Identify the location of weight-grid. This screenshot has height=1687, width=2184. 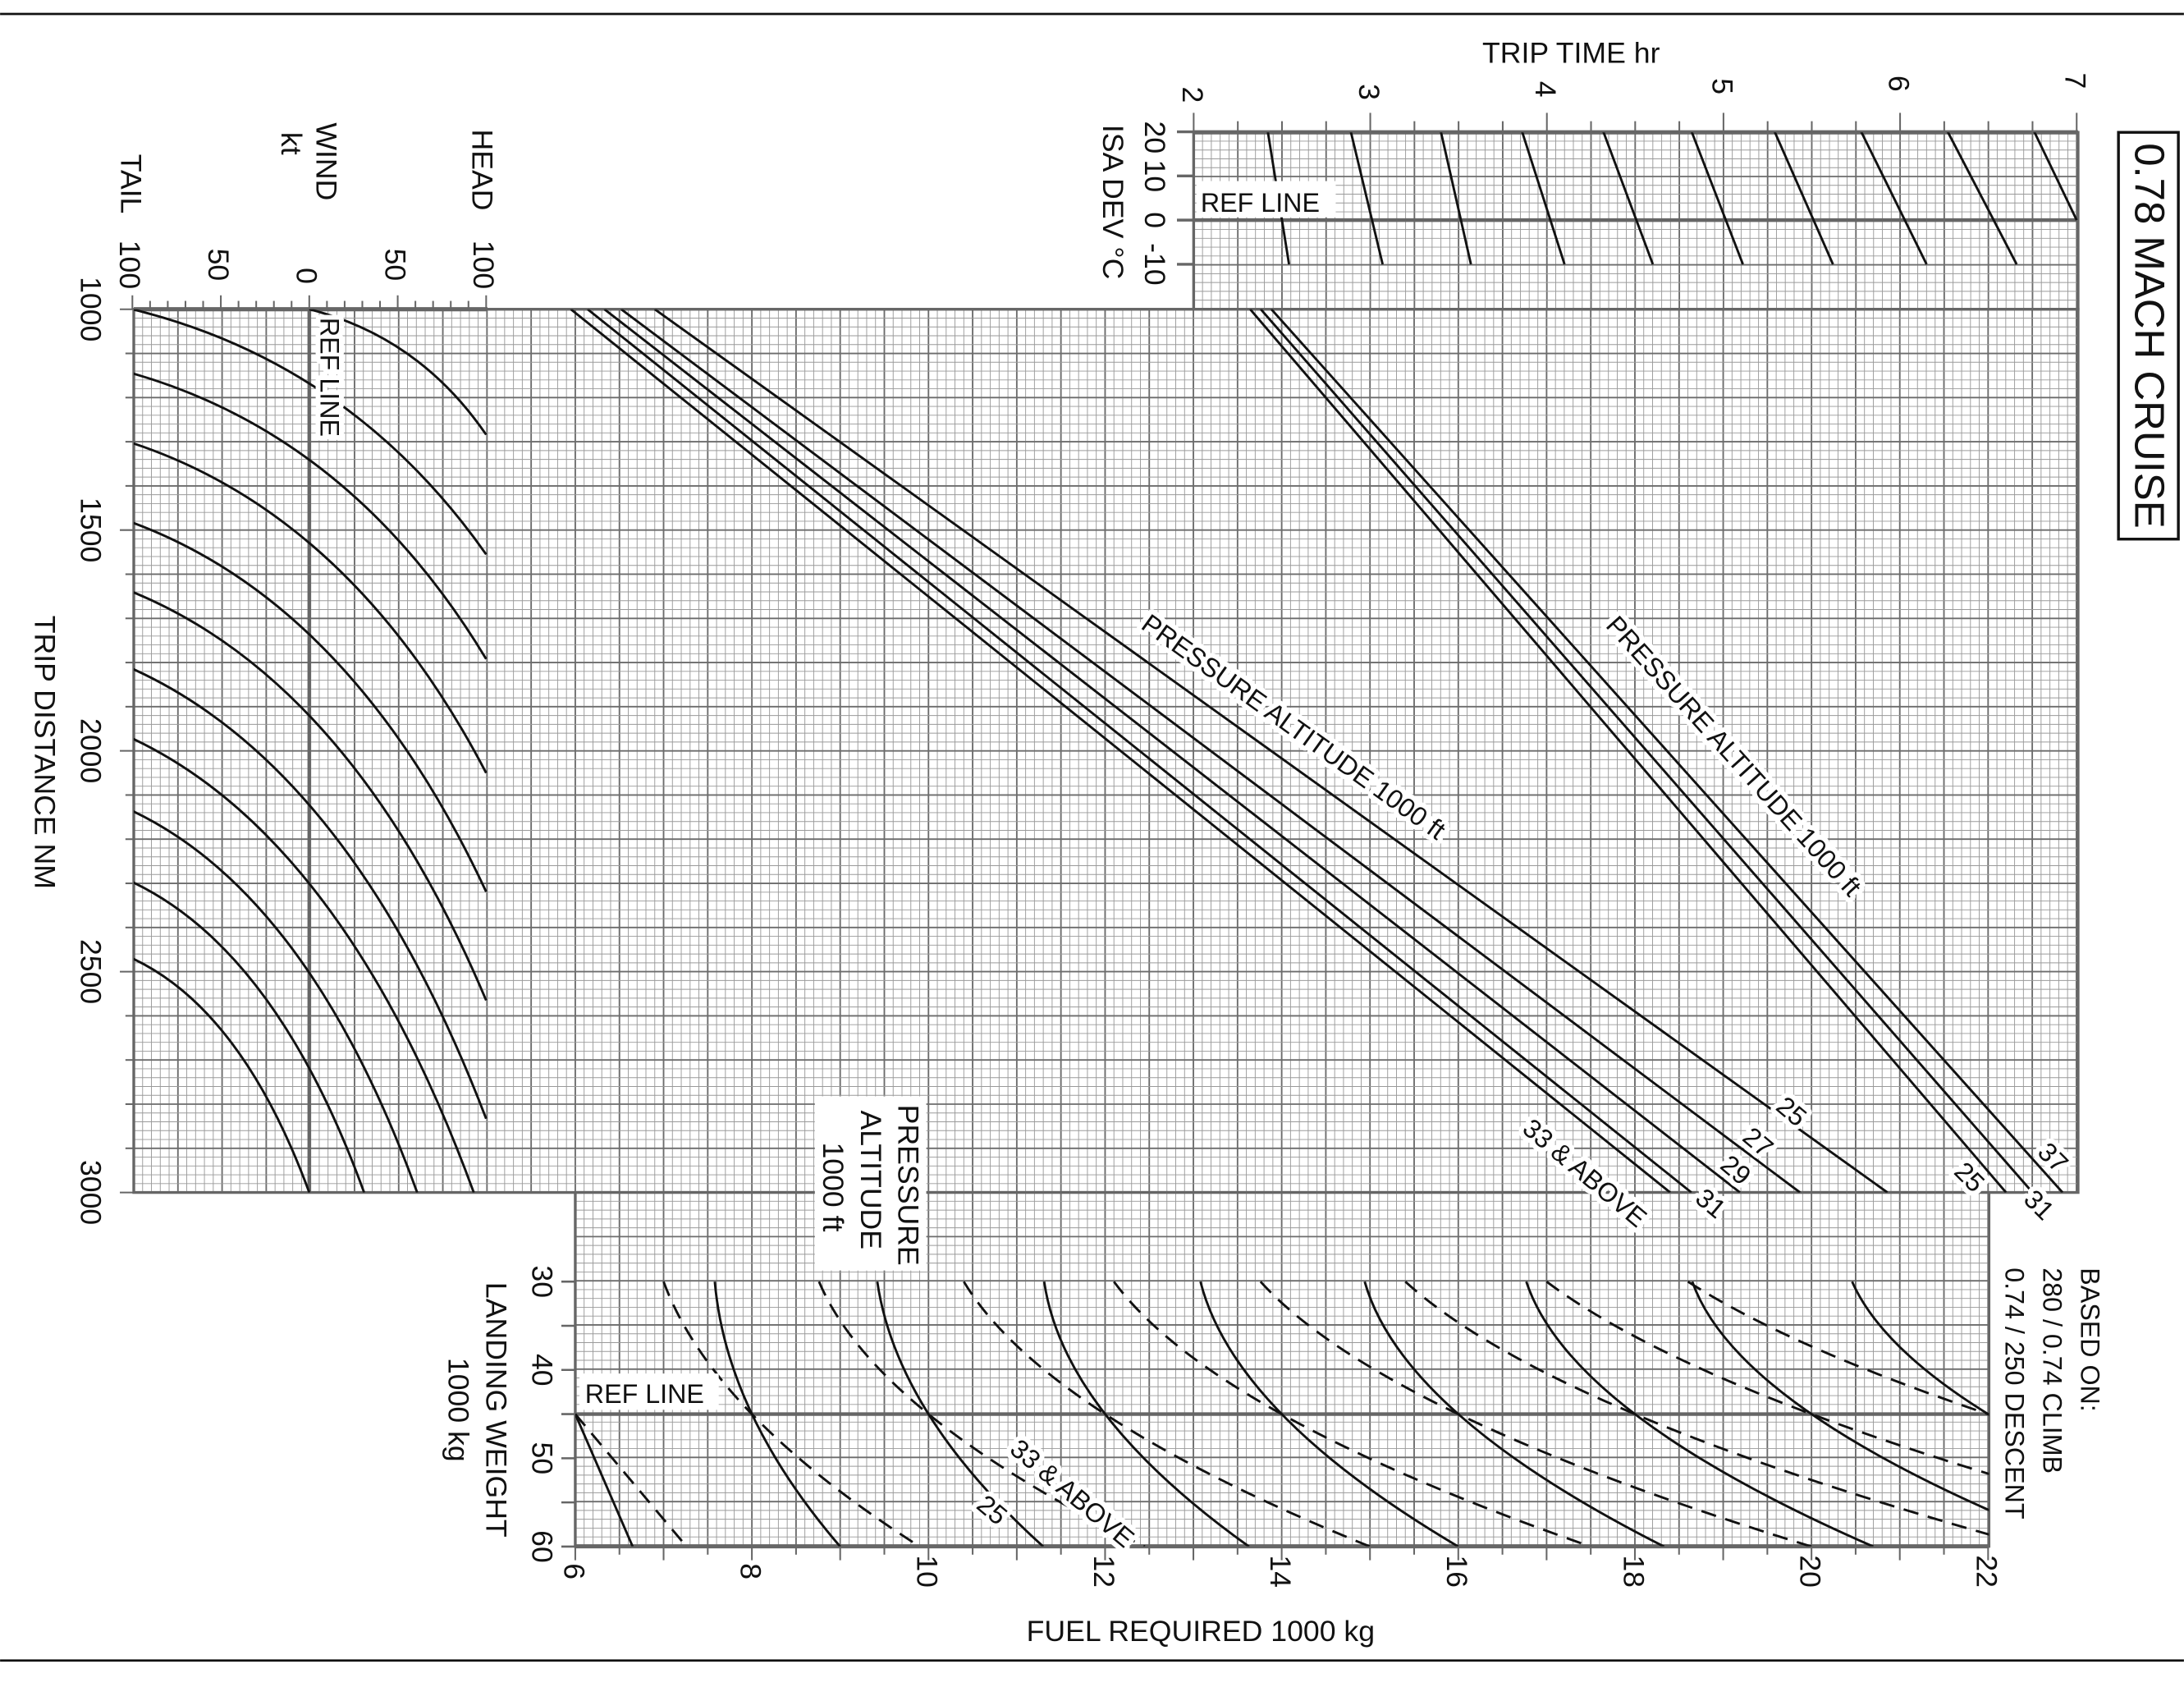
(1282, 1369).